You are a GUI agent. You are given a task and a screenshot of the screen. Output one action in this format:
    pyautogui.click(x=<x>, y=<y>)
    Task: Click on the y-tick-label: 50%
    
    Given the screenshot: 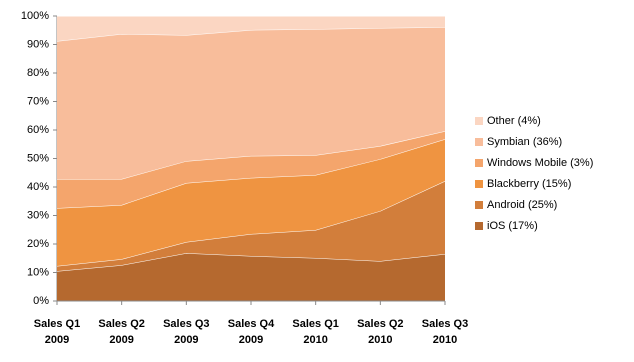 What is the action you would take?
    pyautogui.click(x=38, y=158)
    